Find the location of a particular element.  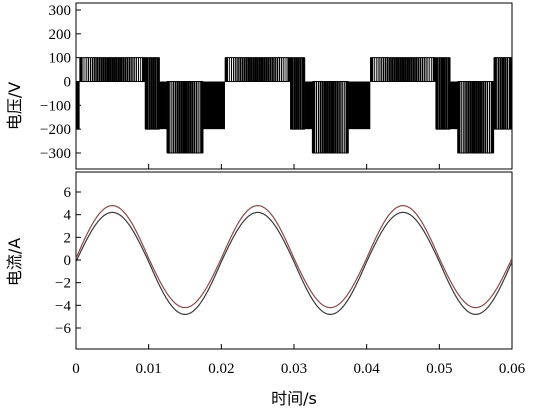

time-x-tick-label: 0.06 is located at coordinates (512, 369).